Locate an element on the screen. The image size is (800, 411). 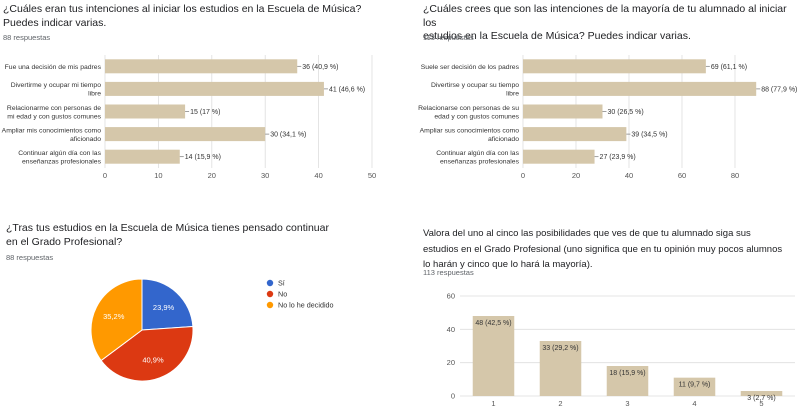
chart1-title-line2: Puedes indicar varias. is located at coordinates (55, 22).